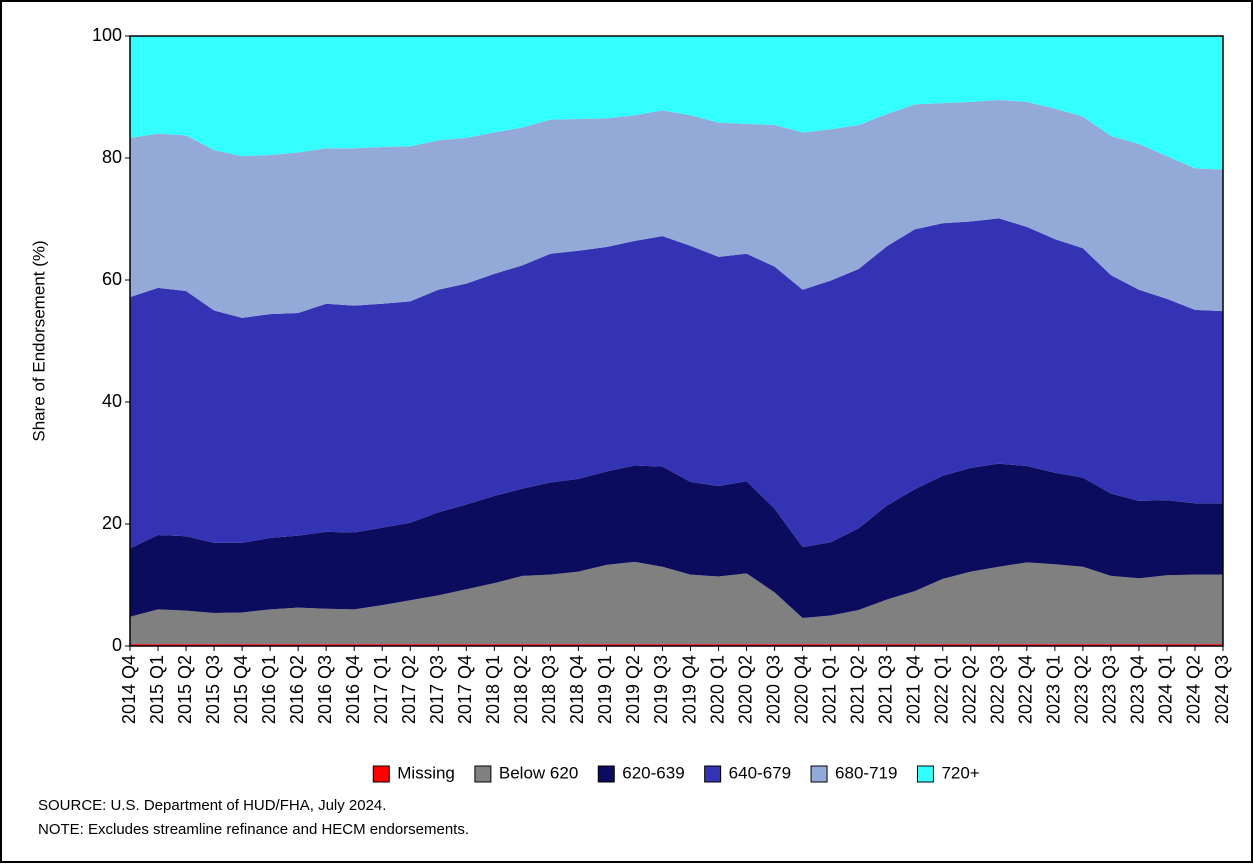  I want to click on x-tick-label: 2021 Q4, so click(913, 689).